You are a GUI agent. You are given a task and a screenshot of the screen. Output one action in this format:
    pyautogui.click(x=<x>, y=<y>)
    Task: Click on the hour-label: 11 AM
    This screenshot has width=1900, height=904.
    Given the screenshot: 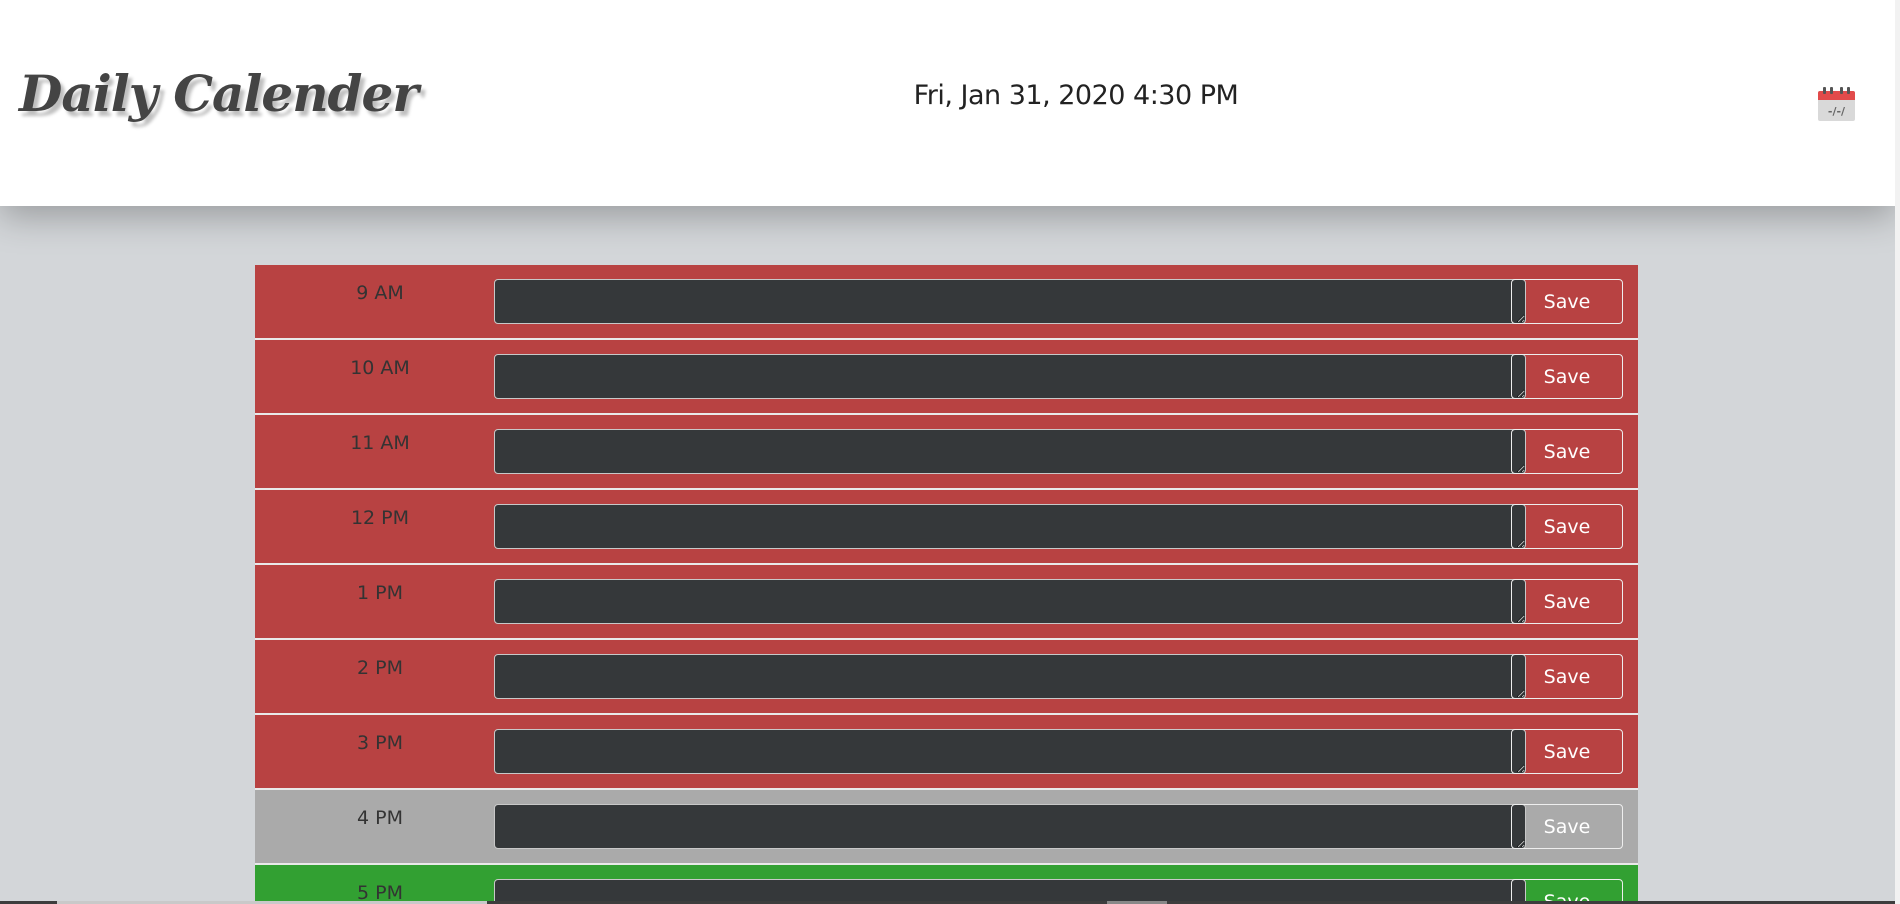 What is the action you would take?
    pyautogui.click(x=380, y=443)
    